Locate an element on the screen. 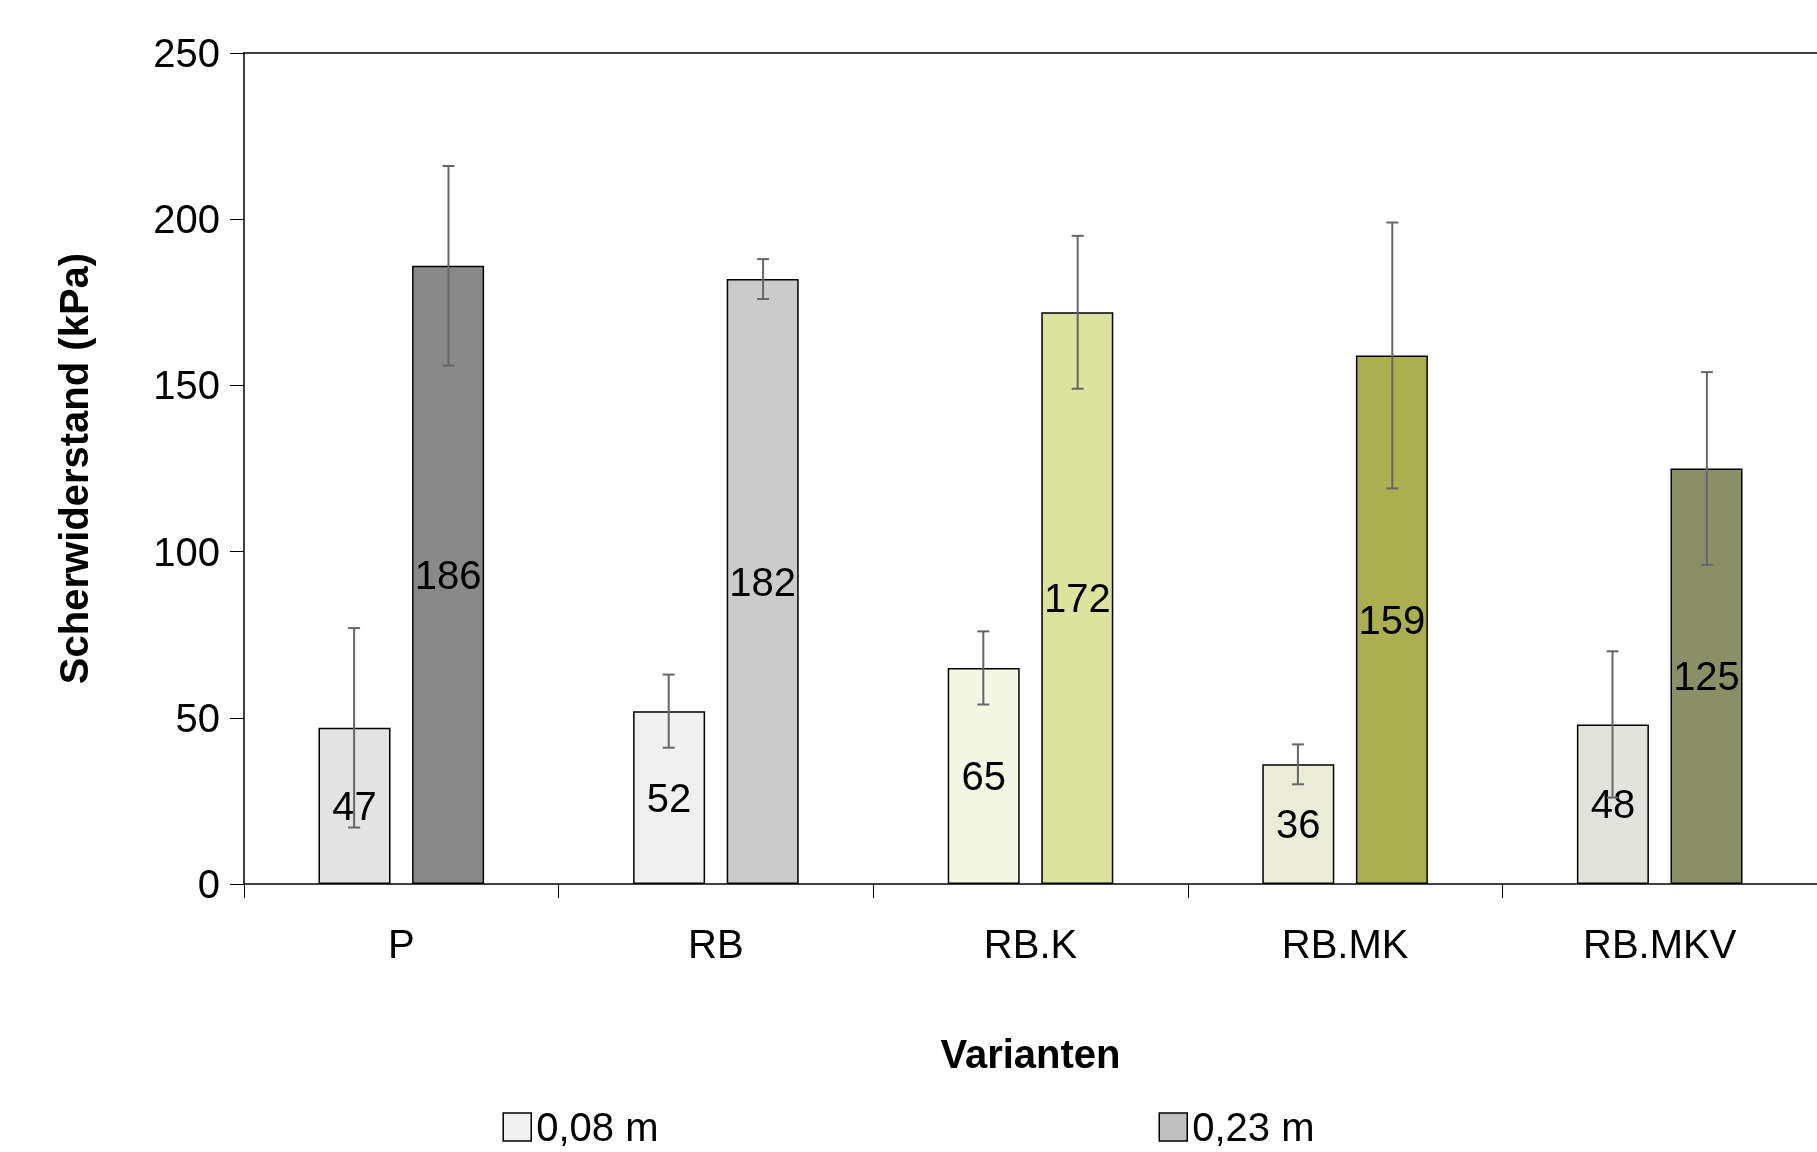  x-tick-label: RB.MK is located at coordinates (1345, 944).